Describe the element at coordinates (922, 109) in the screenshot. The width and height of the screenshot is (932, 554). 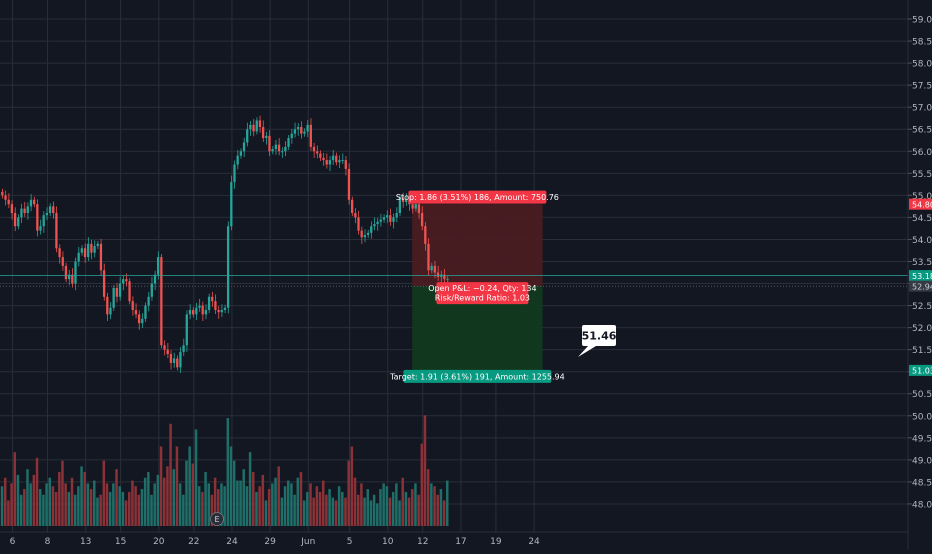
I see `price-tick-label: 57.00` at that location.